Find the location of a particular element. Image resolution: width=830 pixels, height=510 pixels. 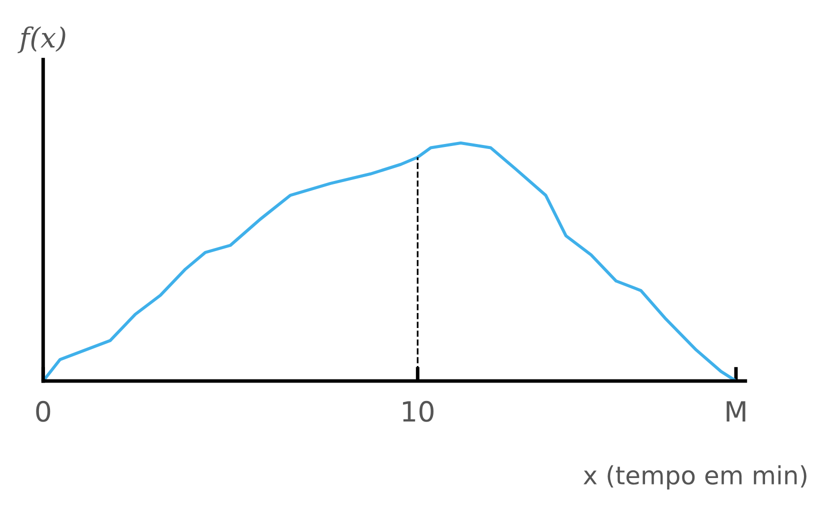

x-axis-title: x (tempo em min) is located at coordinates (695, 477).